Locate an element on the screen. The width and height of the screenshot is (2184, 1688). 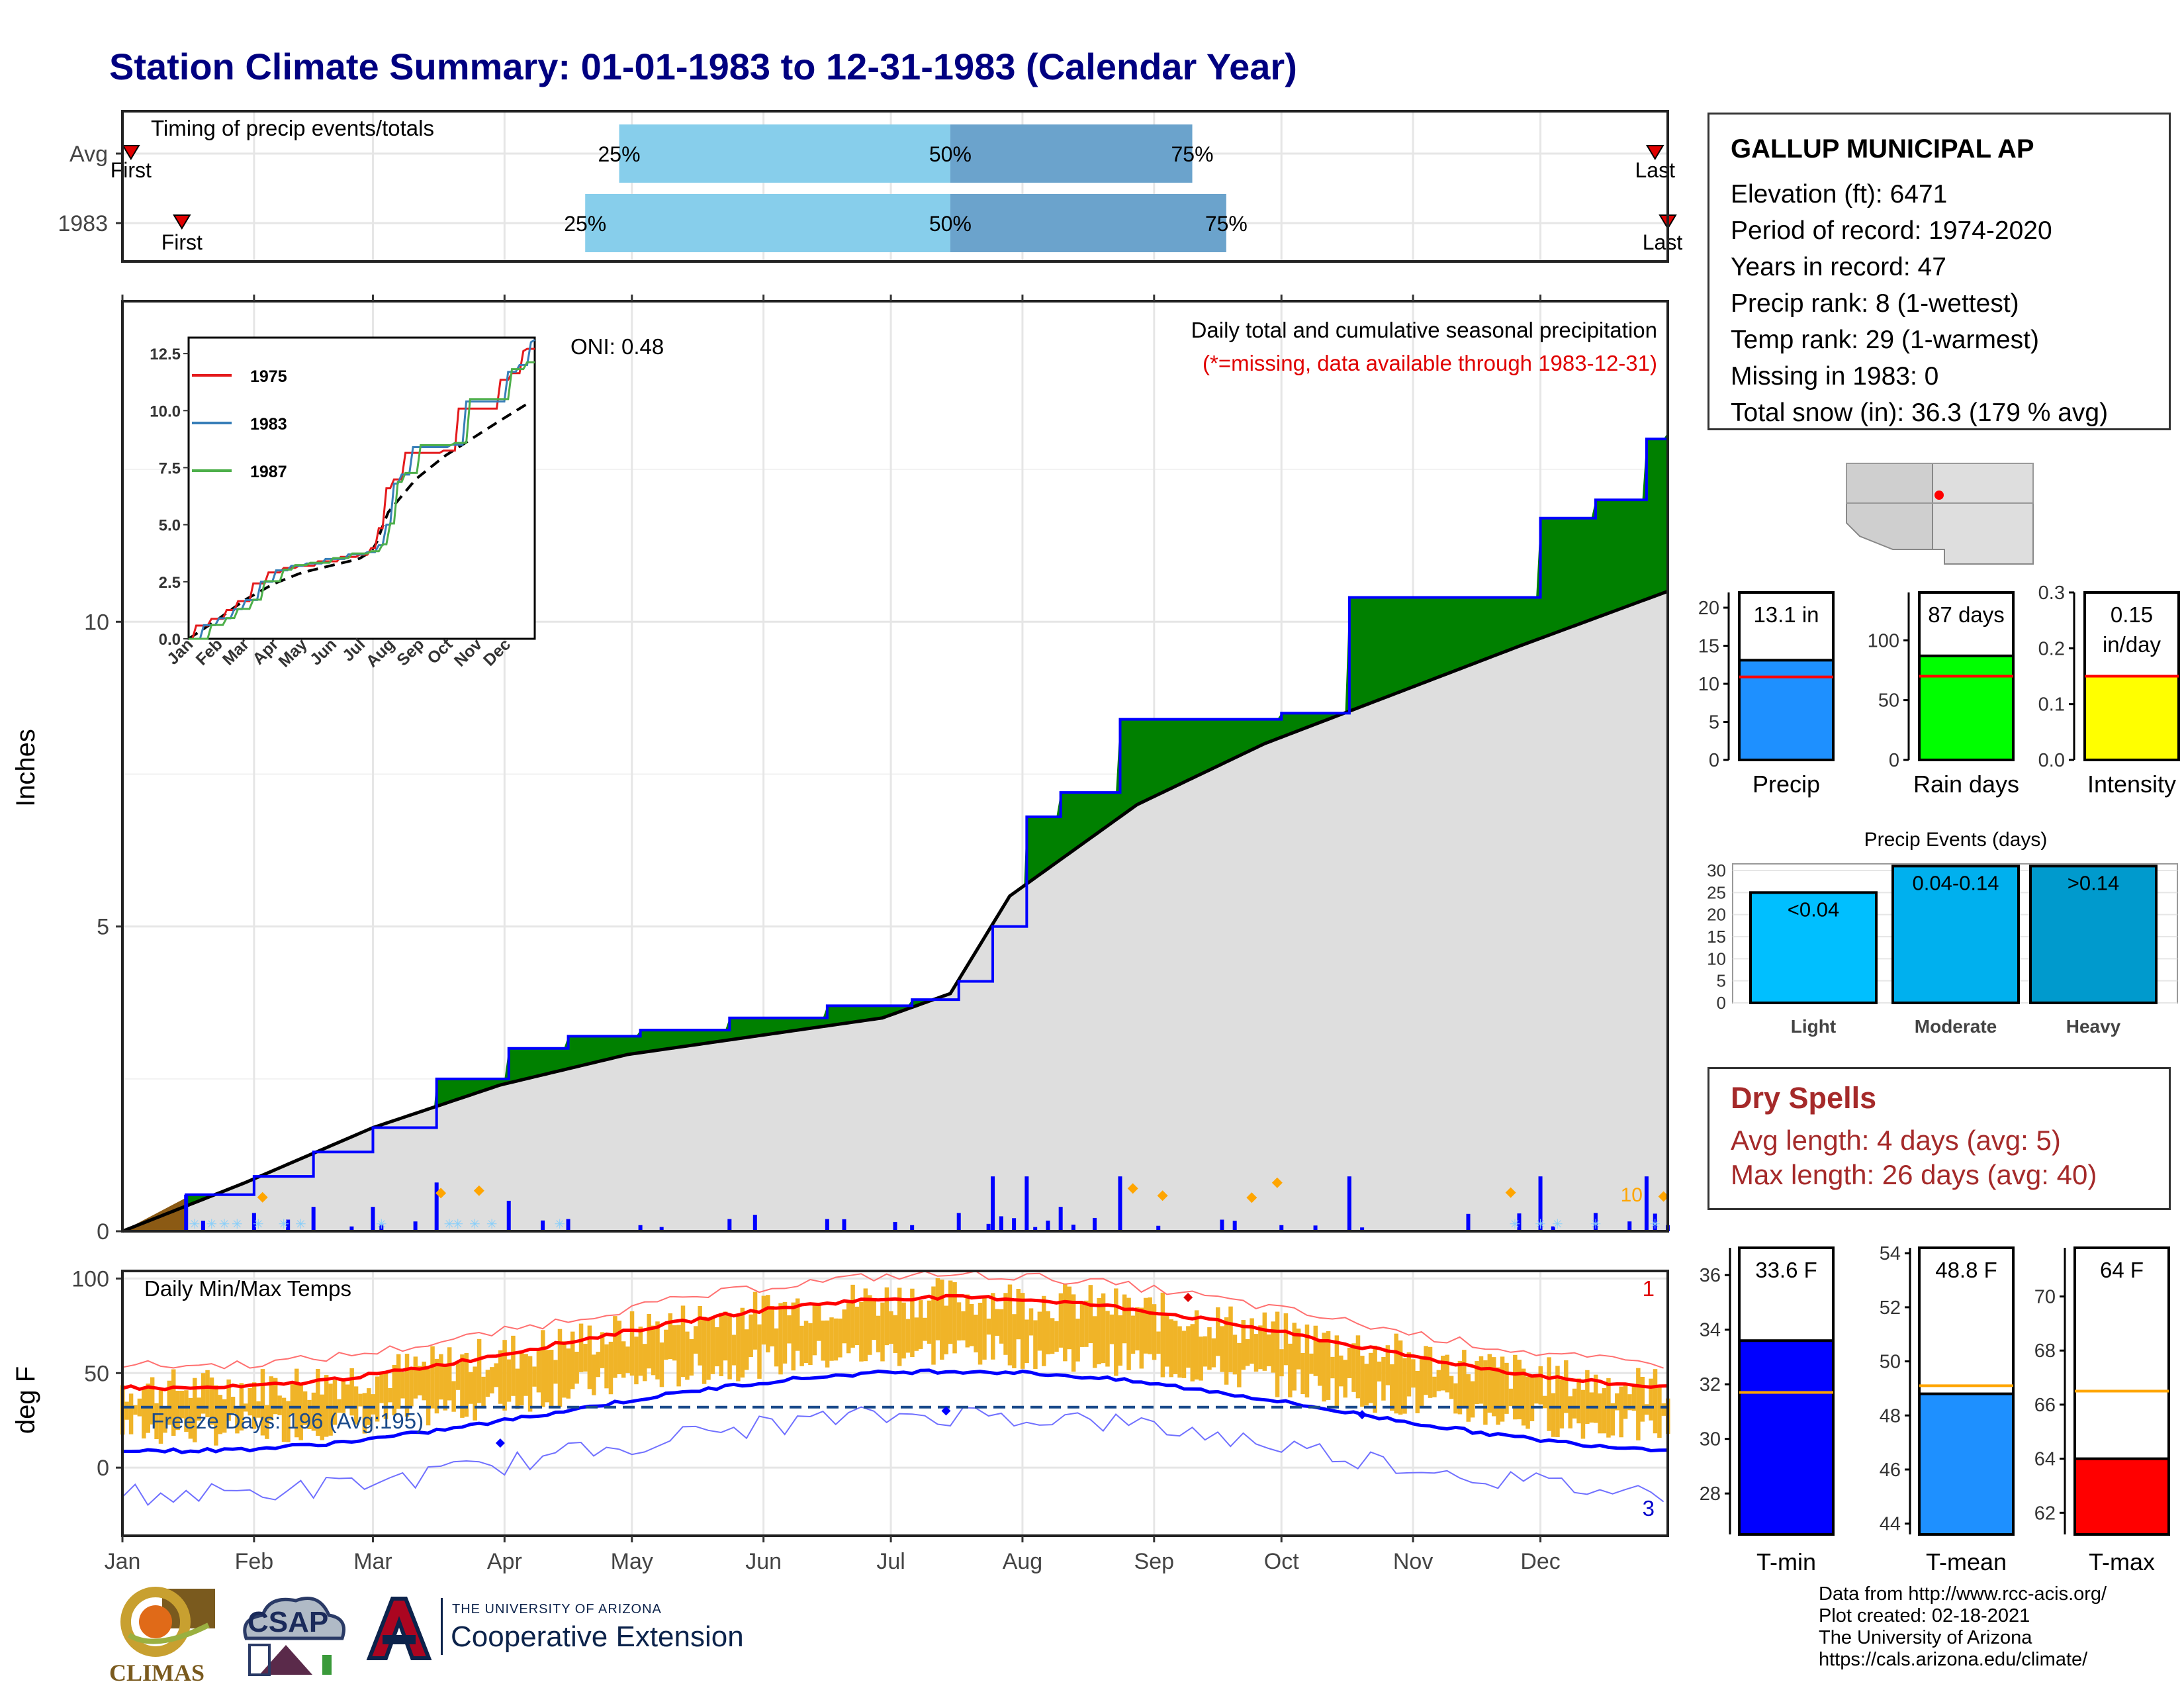
month-xtick-label: Nov is located at coordinates (1413, 1561).